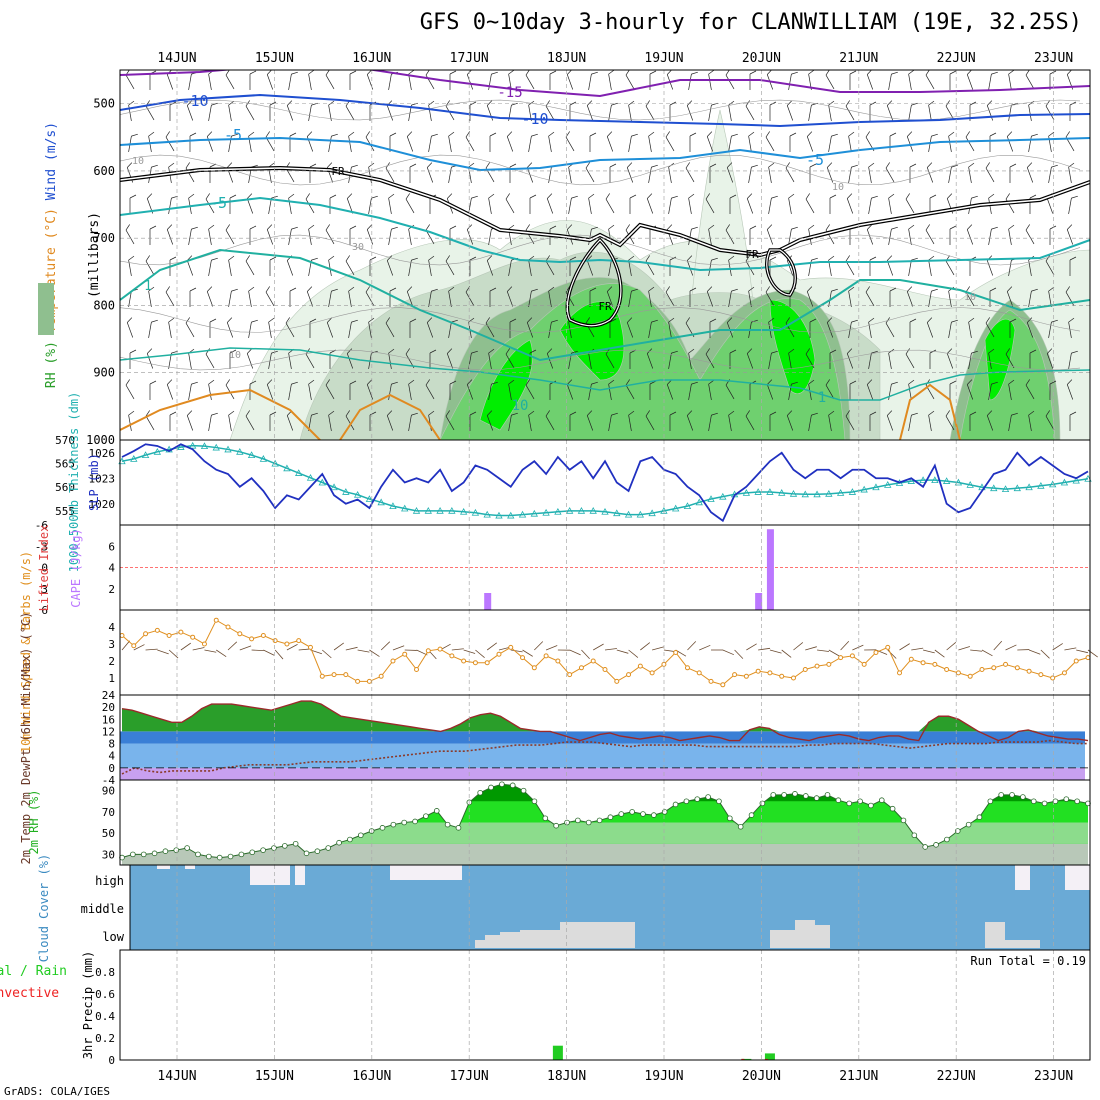  What do you see at coordinates (663, 1076) in the screenshot?
I see `bottom-day-label: 19JUN` at bounding box center [663, 1076].